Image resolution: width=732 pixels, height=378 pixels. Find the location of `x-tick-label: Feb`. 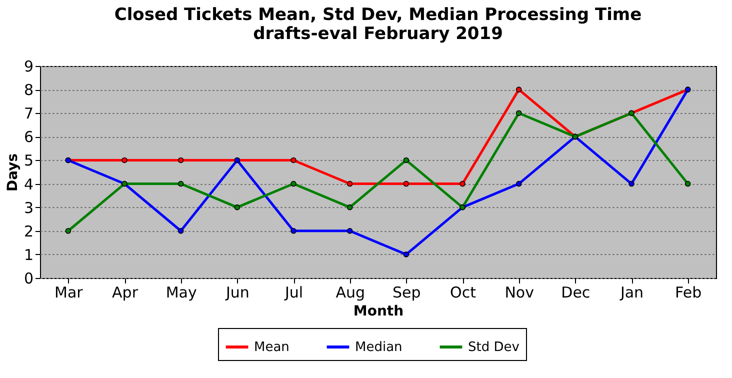

x-tick-label: Feb is located at coordinates (688, 293).